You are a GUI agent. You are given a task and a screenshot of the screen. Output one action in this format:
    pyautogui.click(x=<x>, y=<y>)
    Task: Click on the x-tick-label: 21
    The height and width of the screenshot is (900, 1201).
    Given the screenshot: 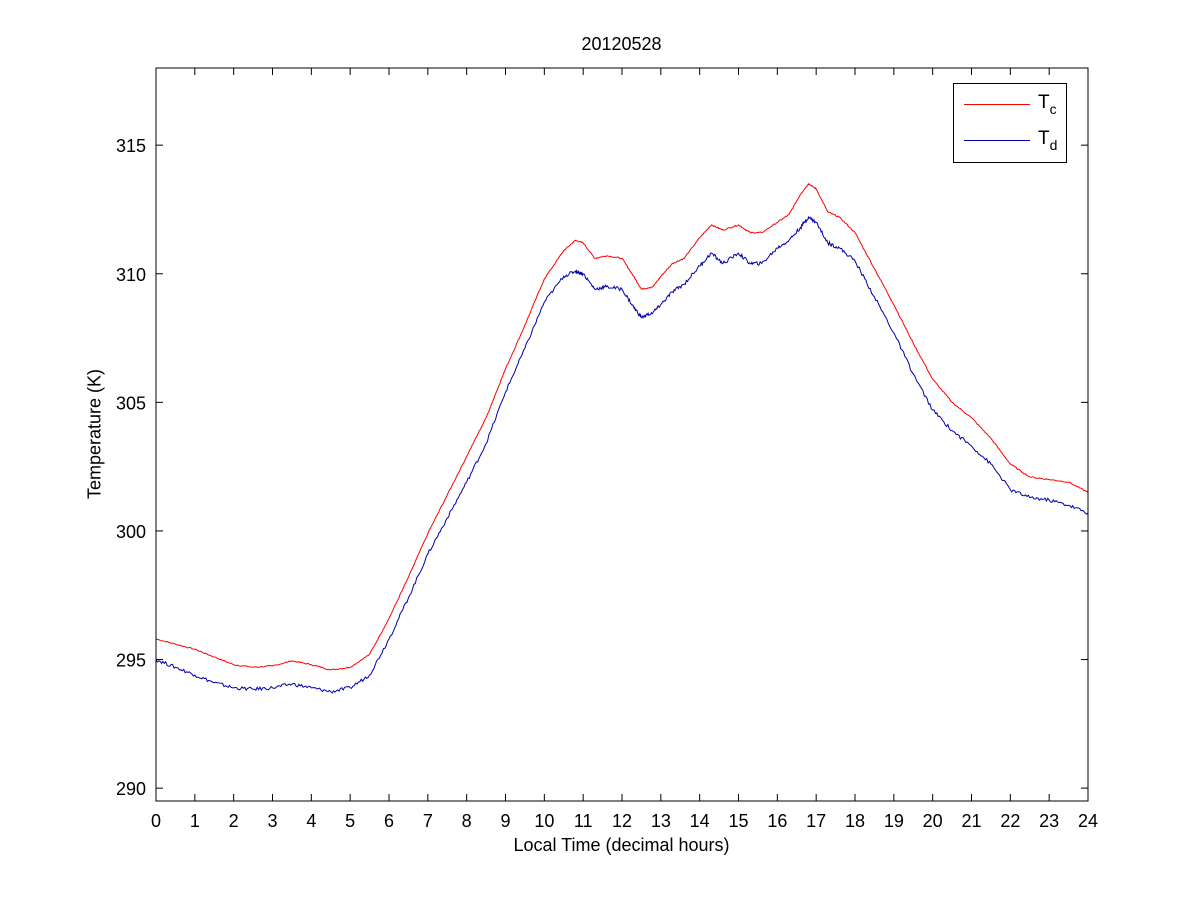 What is the action you would take?
    pyautogui.click(x=971, y=821)
    